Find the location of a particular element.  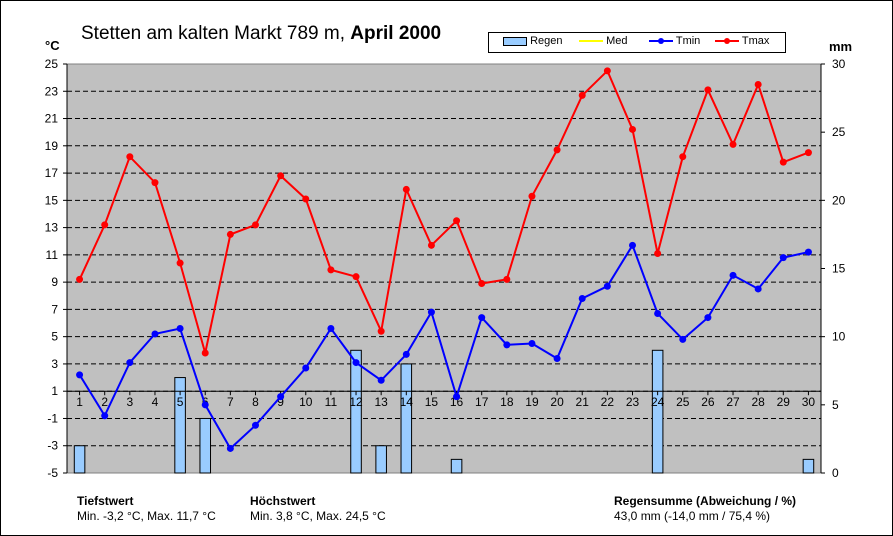

x-tick-label: 23 is located at coordinates (633, 402).